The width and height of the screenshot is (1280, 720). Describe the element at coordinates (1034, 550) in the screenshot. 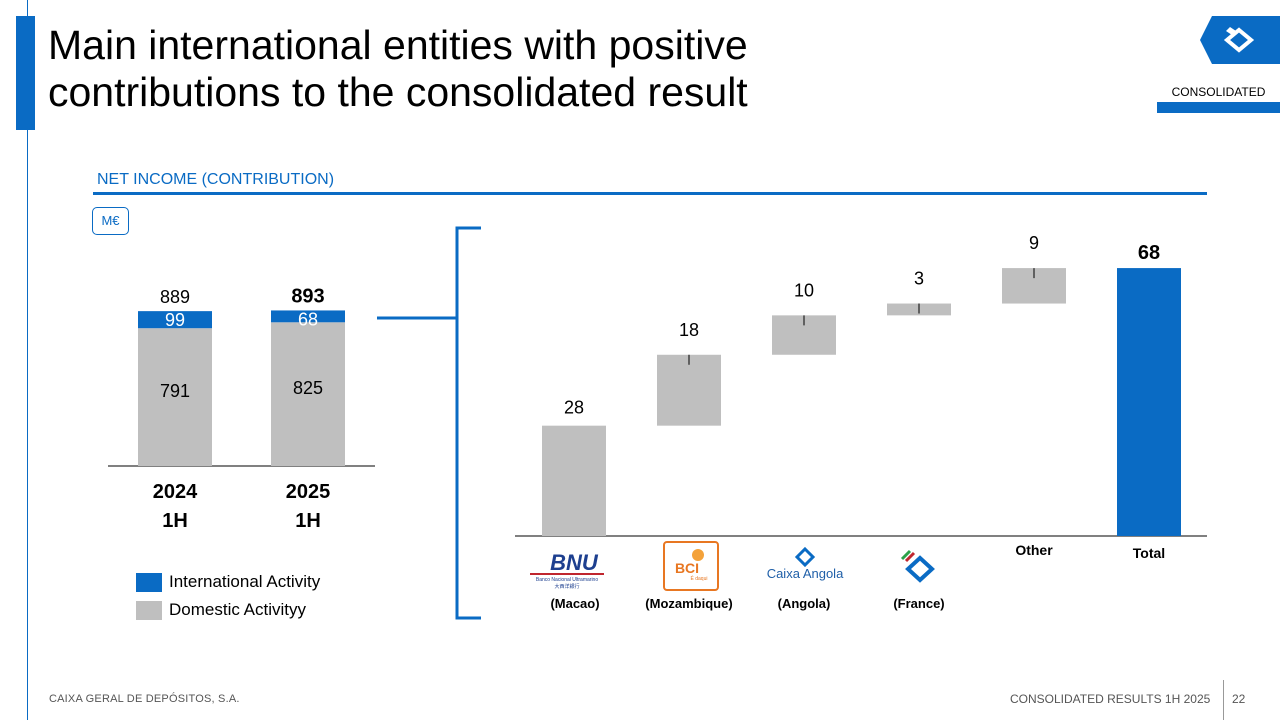

I see `category-label-other: Other` at that location.